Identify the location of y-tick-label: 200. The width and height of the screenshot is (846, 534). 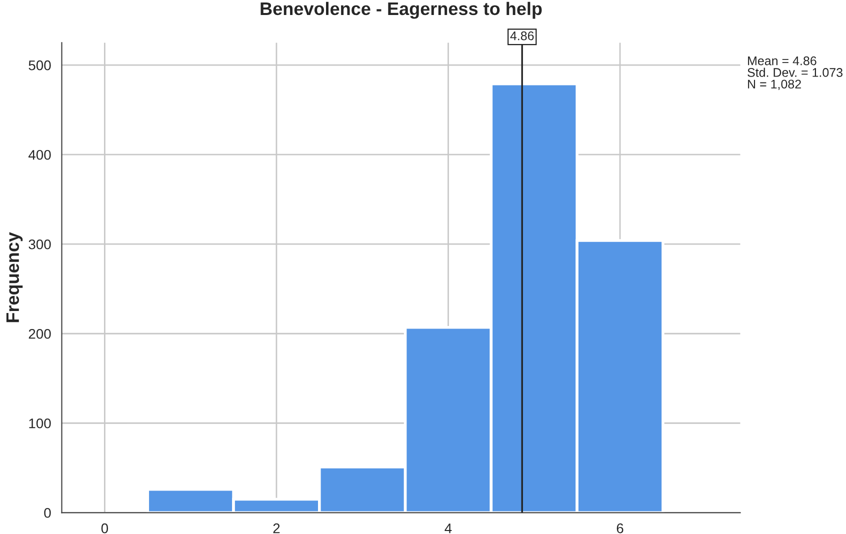
(39, 333).